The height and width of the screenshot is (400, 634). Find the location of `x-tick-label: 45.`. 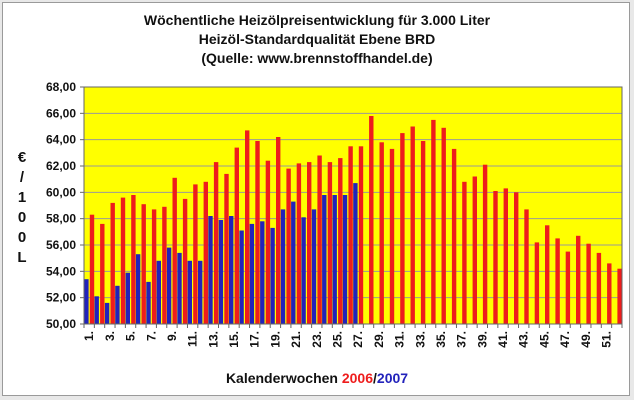

x-tick-label: 45. is located at coordinates (544, 339).